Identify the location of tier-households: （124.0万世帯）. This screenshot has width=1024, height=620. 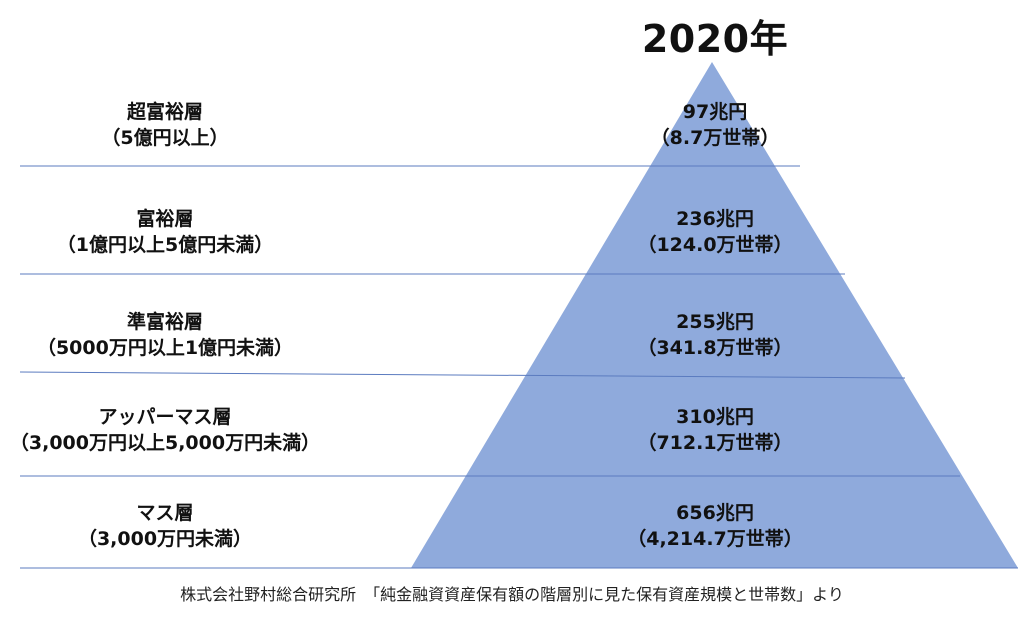
(715, 245).